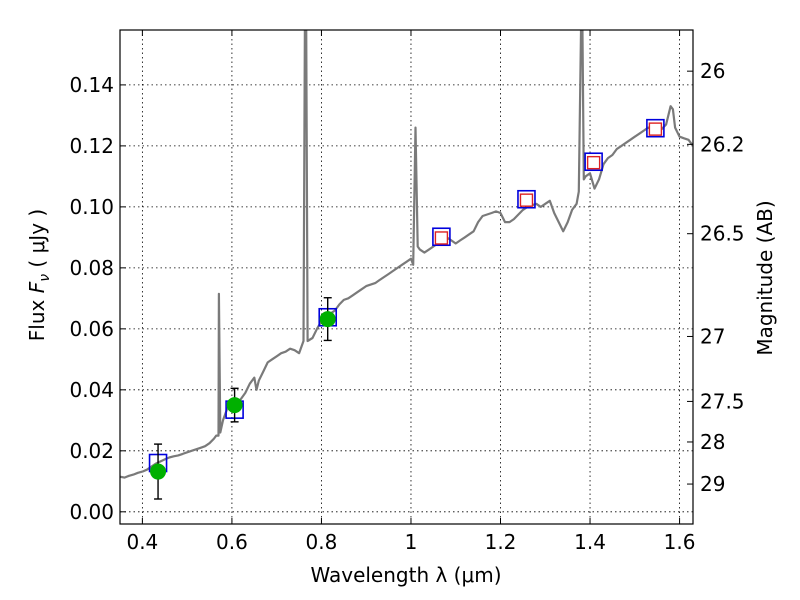 The height and width of the screenshot is (600, 800). What do you see at coordinates (322, 542) in the screenshot?
I see `x-tick-label: 0.8` at bounding box center [322, 542].